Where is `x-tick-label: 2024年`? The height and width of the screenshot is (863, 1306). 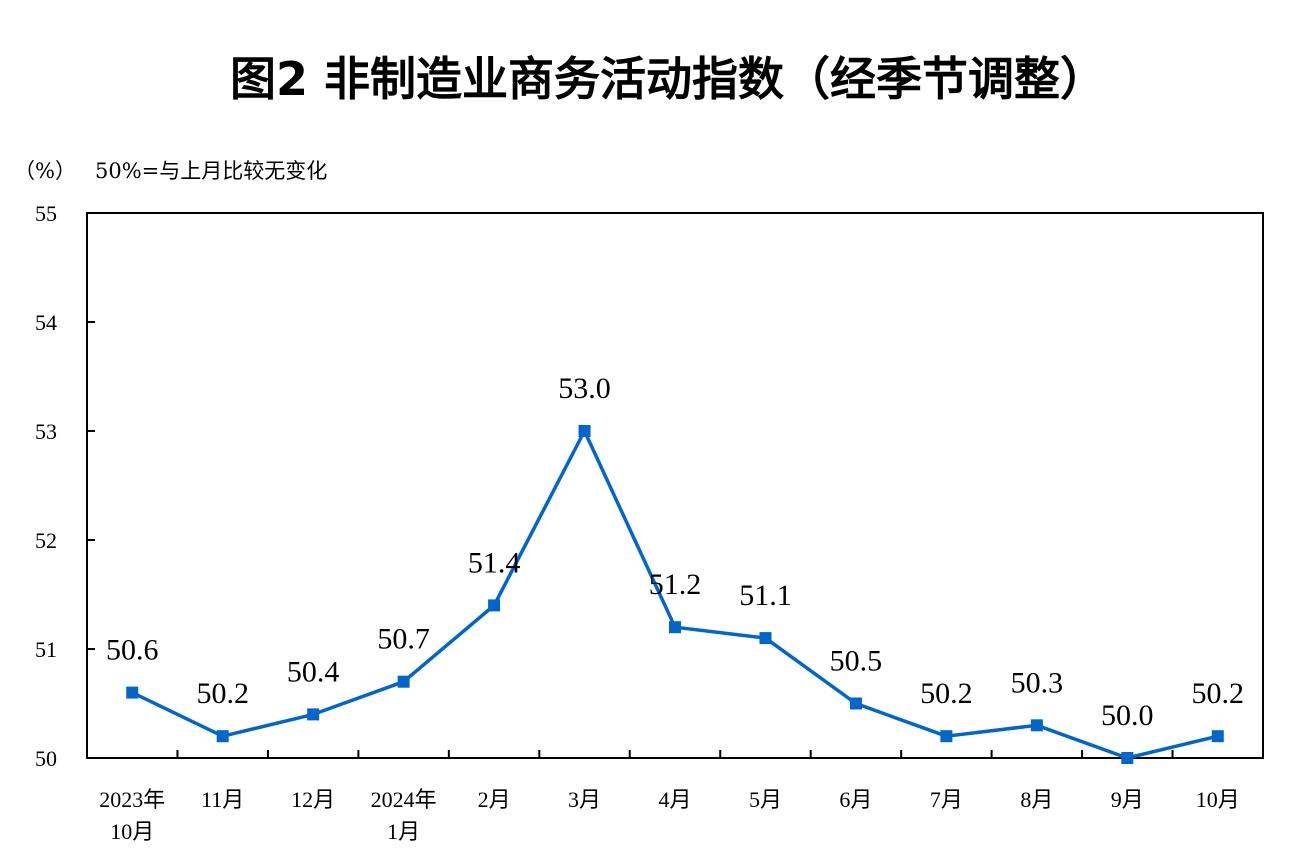
x-tick-label: 2024年 is located at coordinates (404, 799).